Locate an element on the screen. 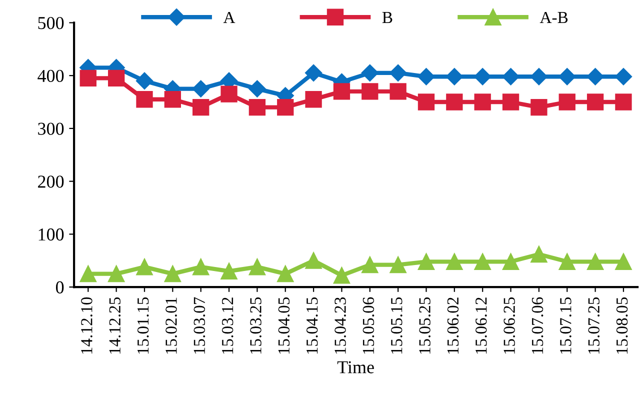 The height and width of the screenshot is (413, 644). x-tick-label: 15.03.25 is located at coordinates (256, 325).